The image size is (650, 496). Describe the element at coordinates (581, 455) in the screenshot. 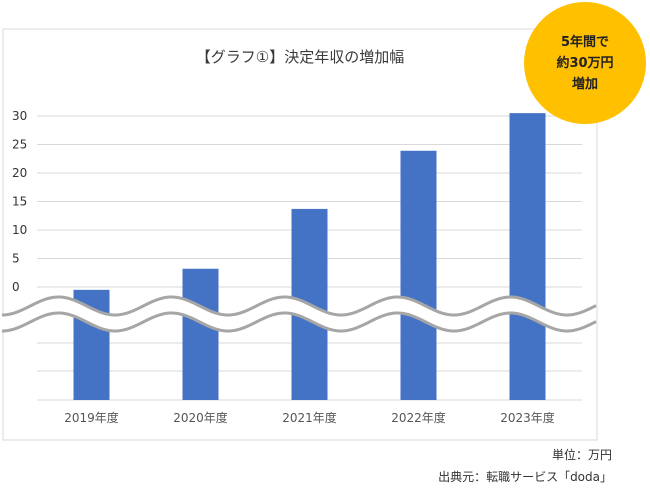

I see `unit-note: 単位：万円` at that location.